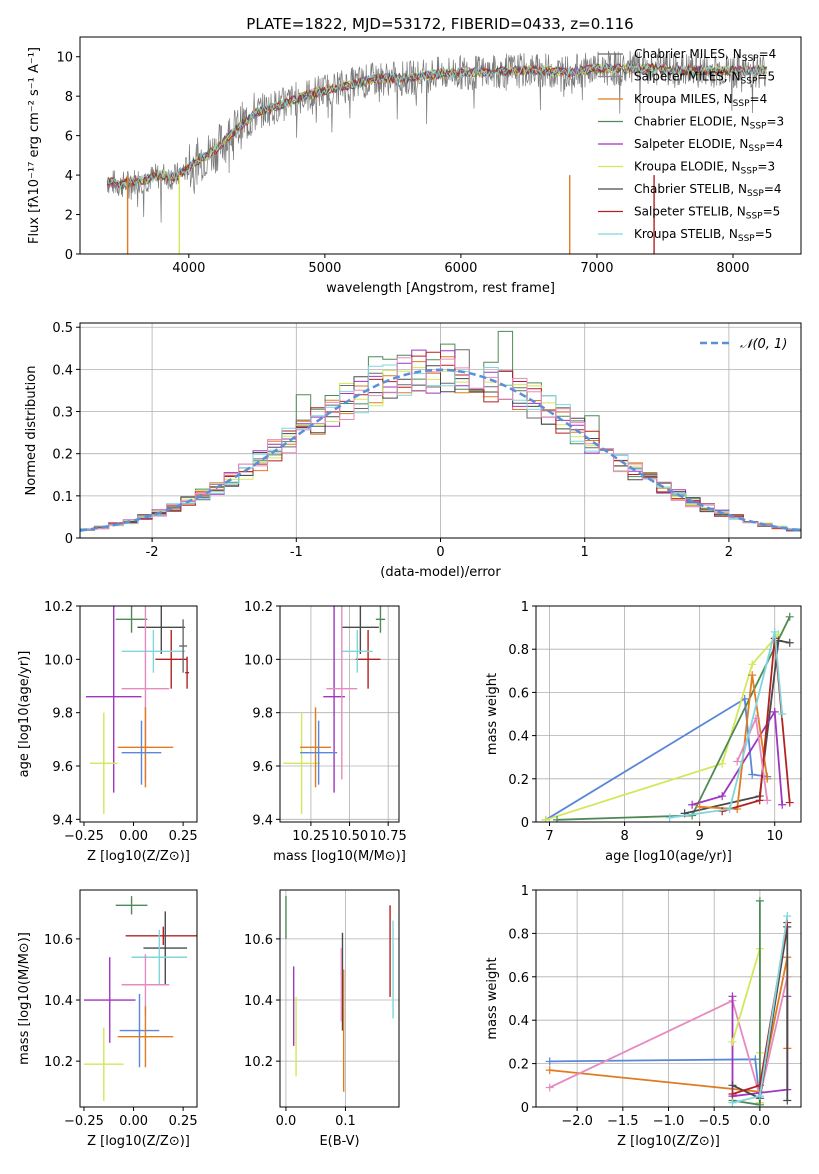 This screenshot has height=1174, width=819. What do you see at coordinates (69, 137) in the screenshot?
I see `y-tick-label: 6` at bounding box center [69, 137].